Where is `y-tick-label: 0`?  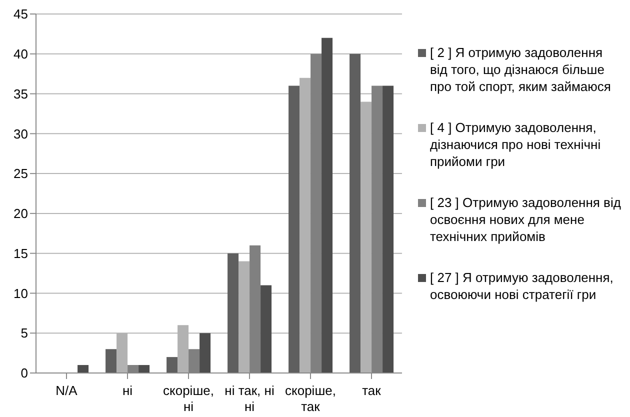
y-tick-label: 0 is located at coordinates (24, 373).